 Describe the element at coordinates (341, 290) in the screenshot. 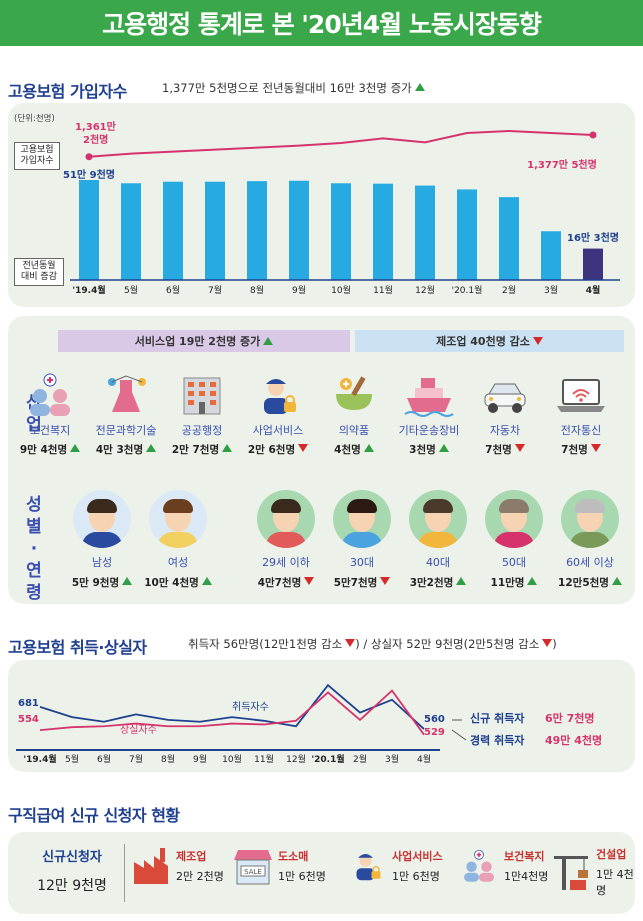

I see `x-tick-6: 10월` at that location.